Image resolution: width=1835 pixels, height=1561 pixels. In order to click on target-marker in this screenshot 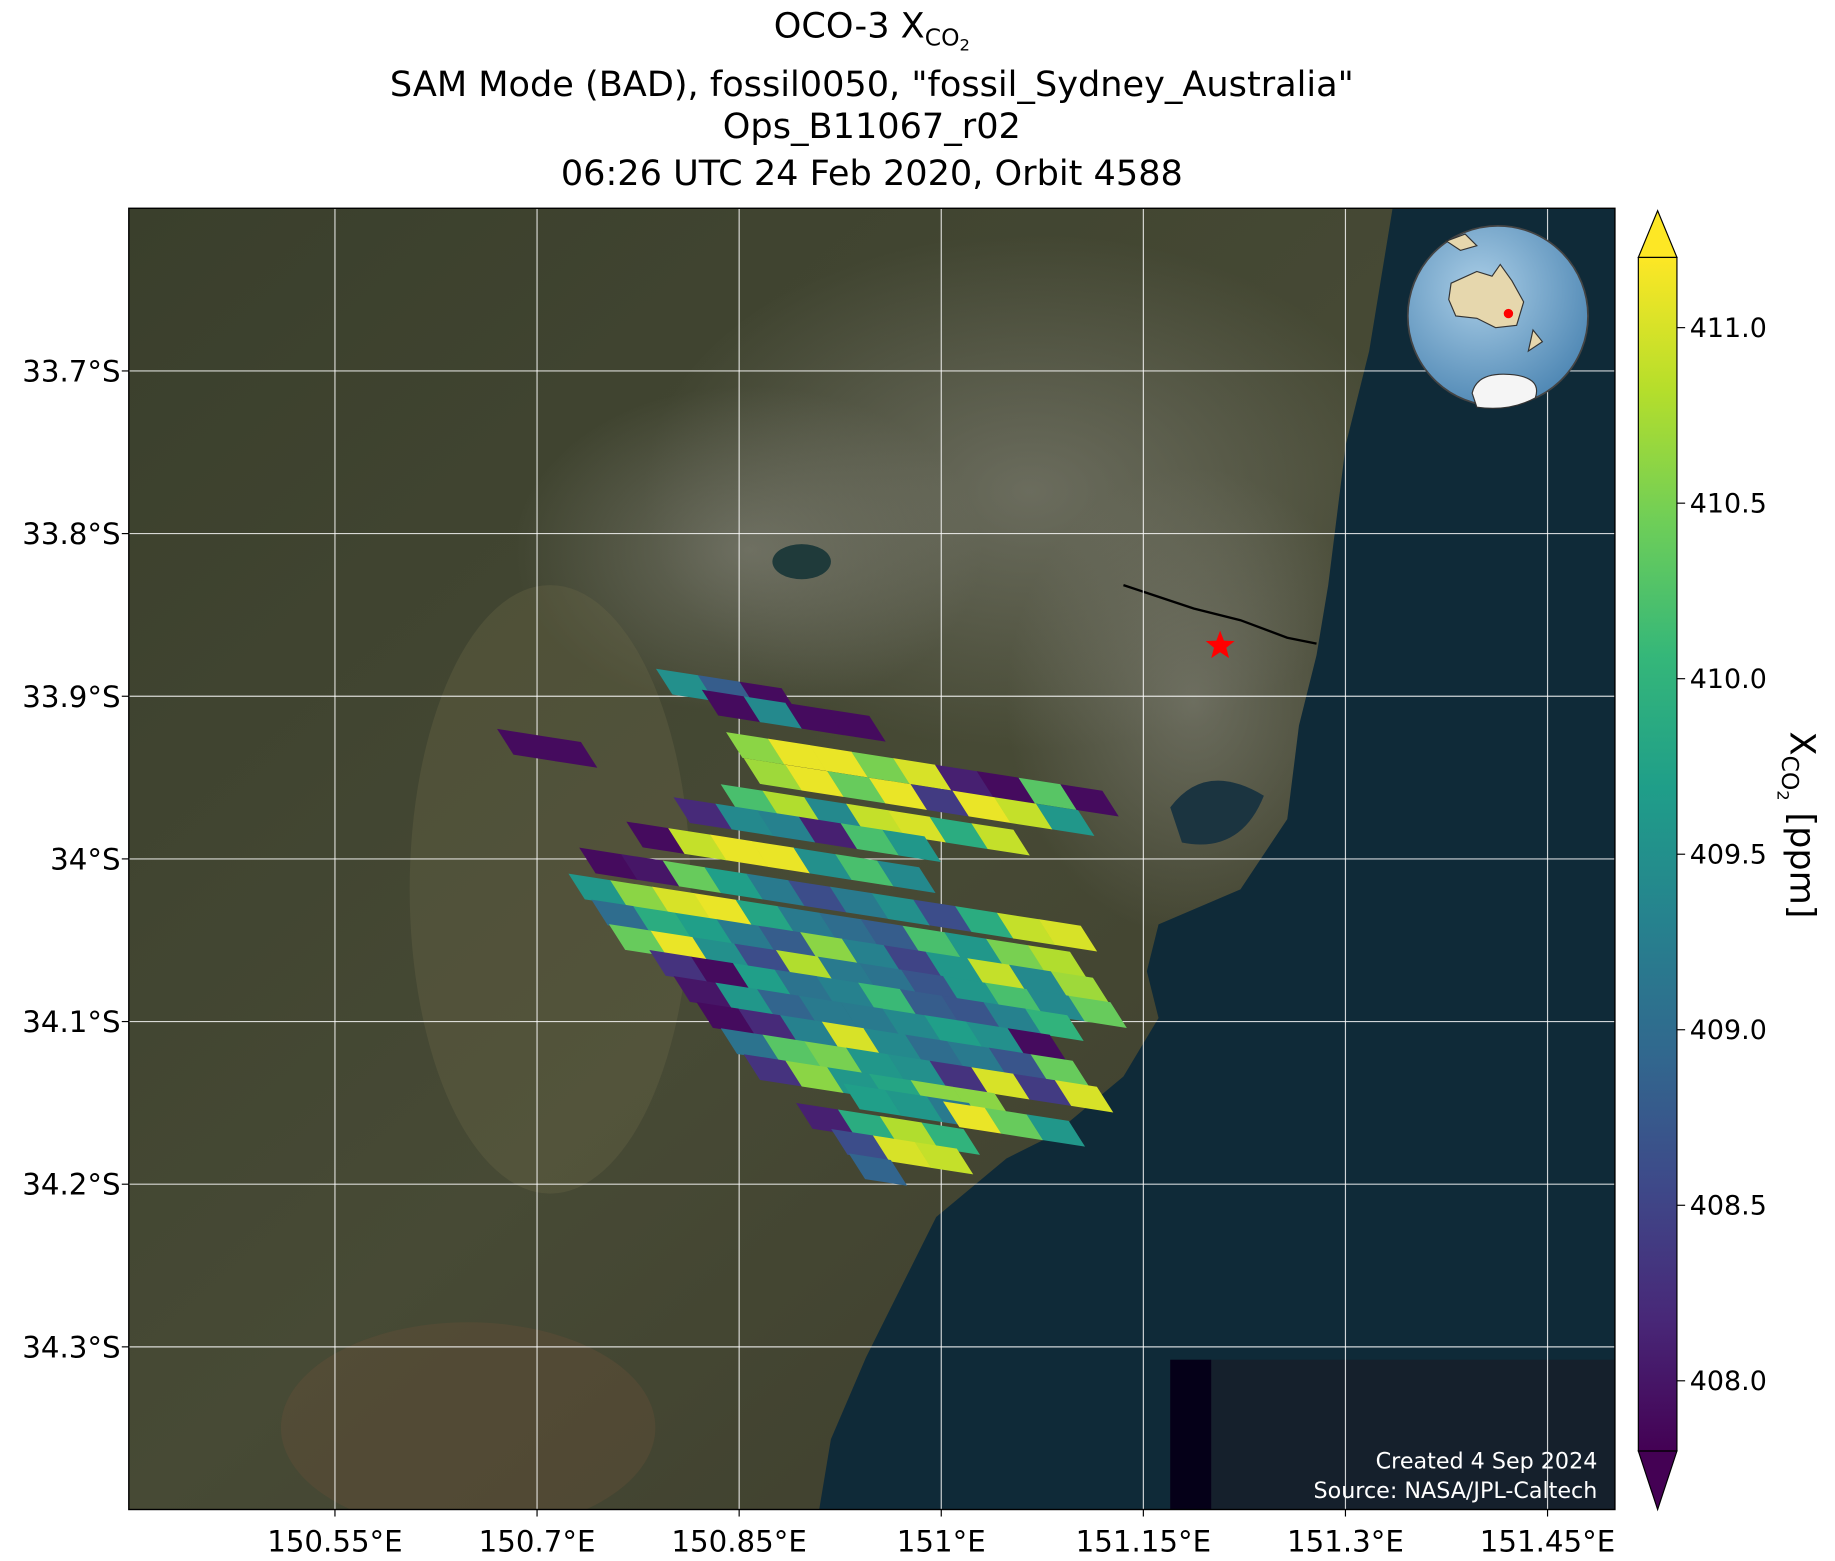, I will do `click(1220, 644)`.